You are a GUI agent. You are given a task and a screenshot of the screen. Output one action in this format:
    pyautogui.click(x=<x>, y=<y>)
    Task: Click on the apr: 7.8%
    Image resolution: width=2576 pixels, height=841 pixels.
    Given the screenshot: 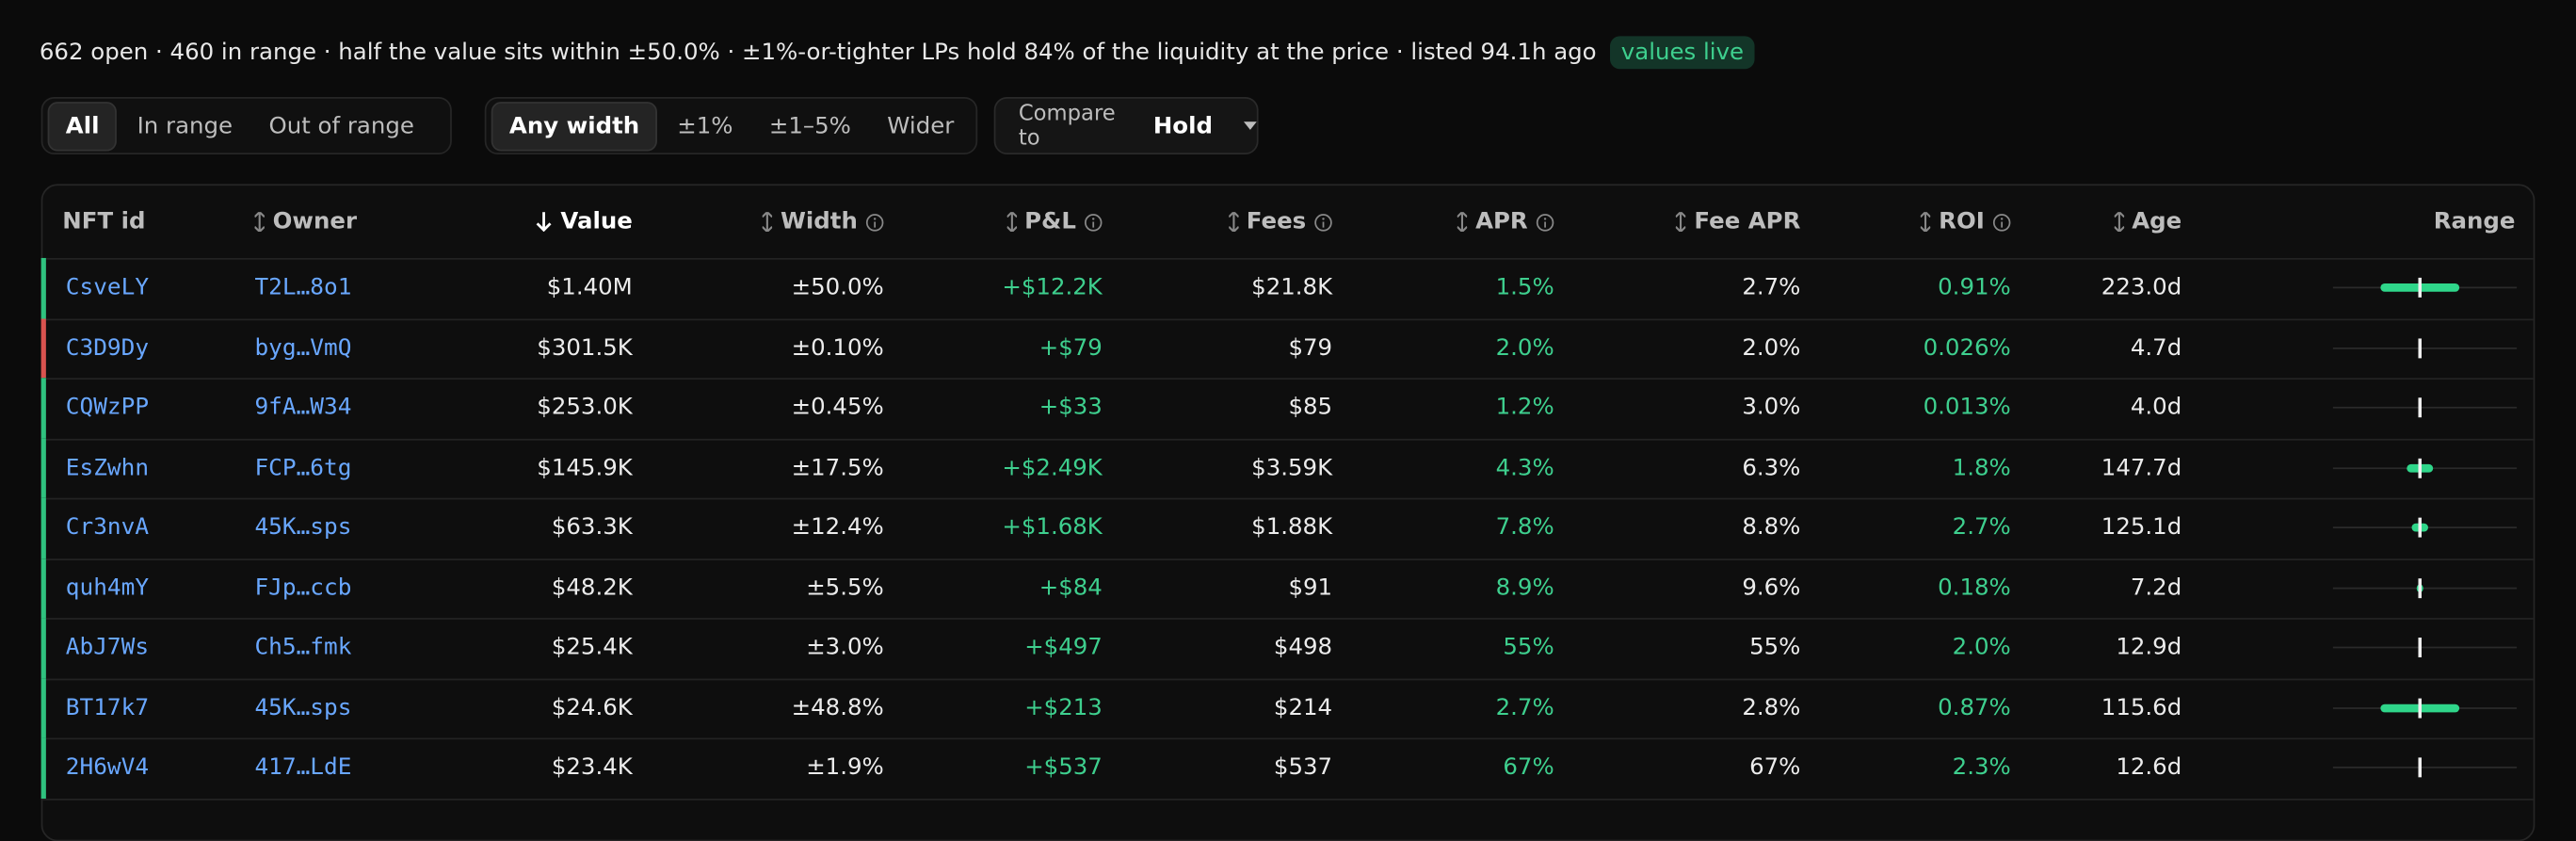 What is the action you would take?
    pyautogui.click(x=1524, y=528)
    